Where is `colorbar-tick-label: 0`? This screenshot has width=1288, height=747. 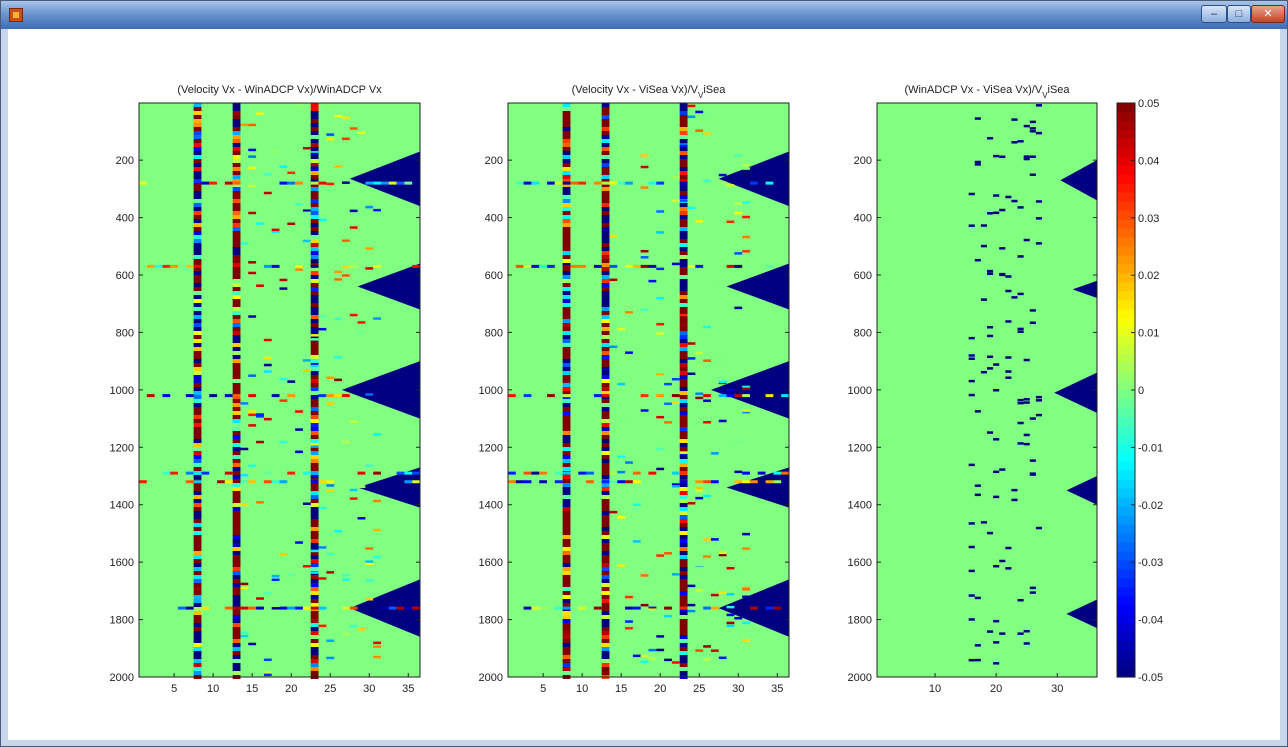
colorbar-tick-label: 0 is located at coordinates (1141, 391).